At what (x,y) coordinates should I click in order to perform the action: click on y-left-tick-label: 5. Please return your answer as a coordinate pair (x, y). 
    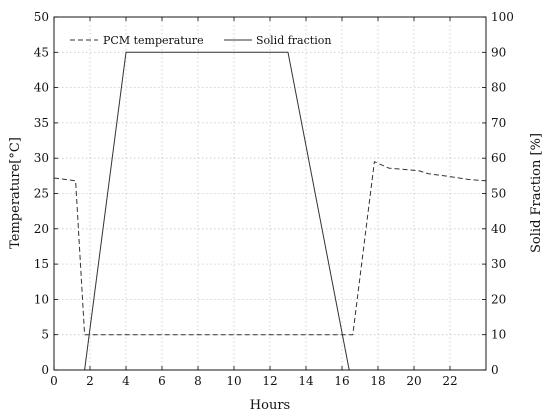
    Looking at the image, I should click on (45, 335).